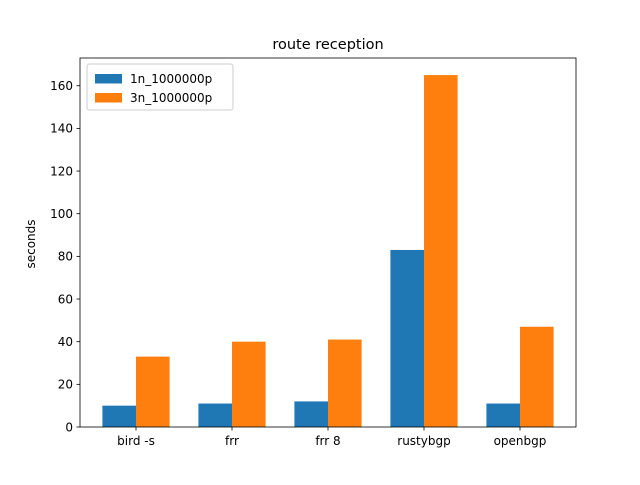 The height and width of the screenshot is (485, 640). Describe the element at coordinates (327, 441) in the screenshot. I see `x-tick-label: frr 8` at that location.